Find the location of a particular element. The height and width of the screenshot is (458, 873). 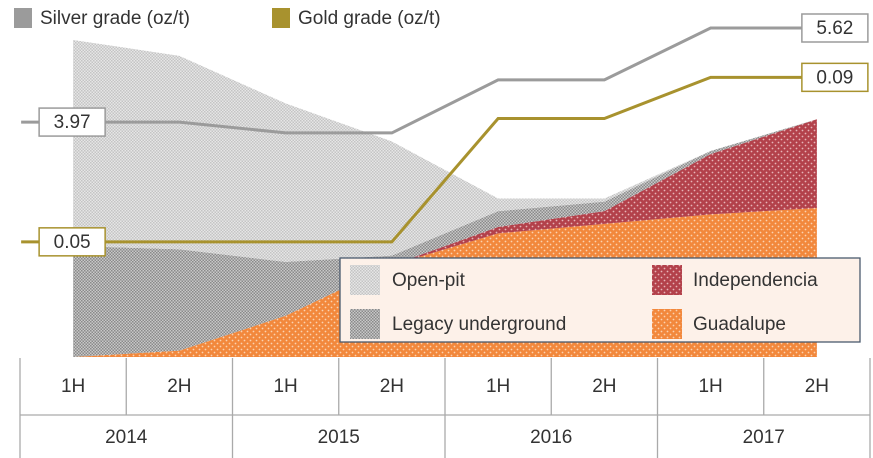

legend is located at coordinates (600, 300).